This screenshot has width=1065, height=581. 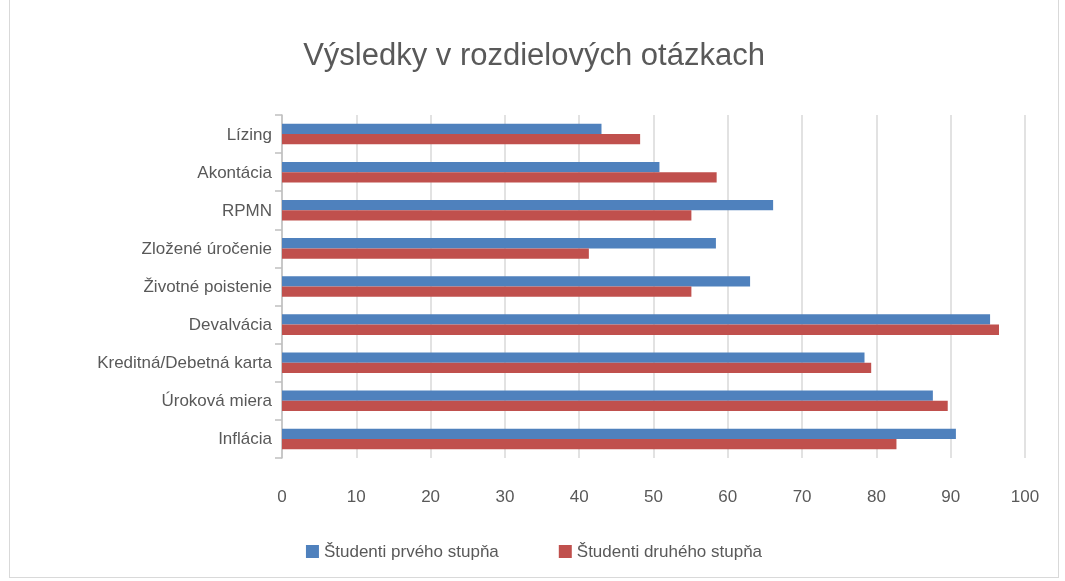 What do you see at coordinates (235, 172) in the screenshot?
I see `y-tick-label: Akontácia` at bounding box center [235, 172].